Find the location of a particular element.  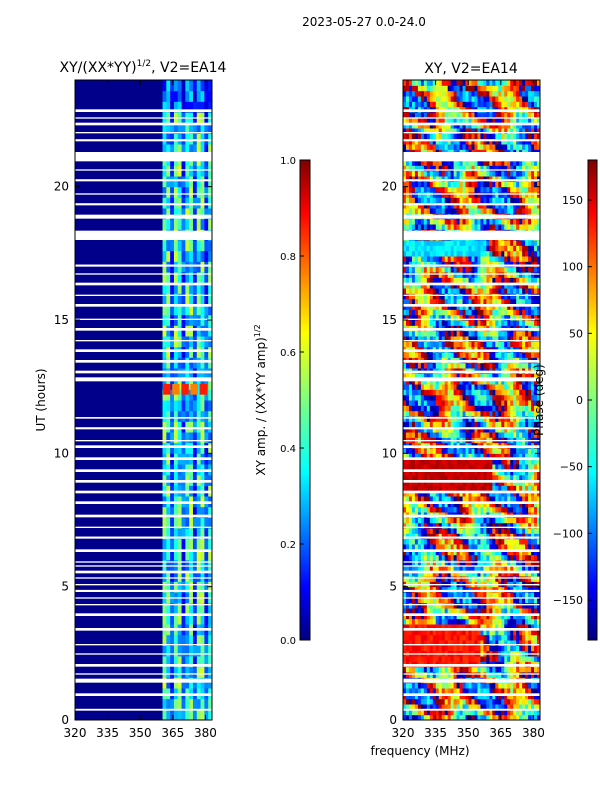

panel1-xtick-label: 365 is located at coordinates (172, 733).